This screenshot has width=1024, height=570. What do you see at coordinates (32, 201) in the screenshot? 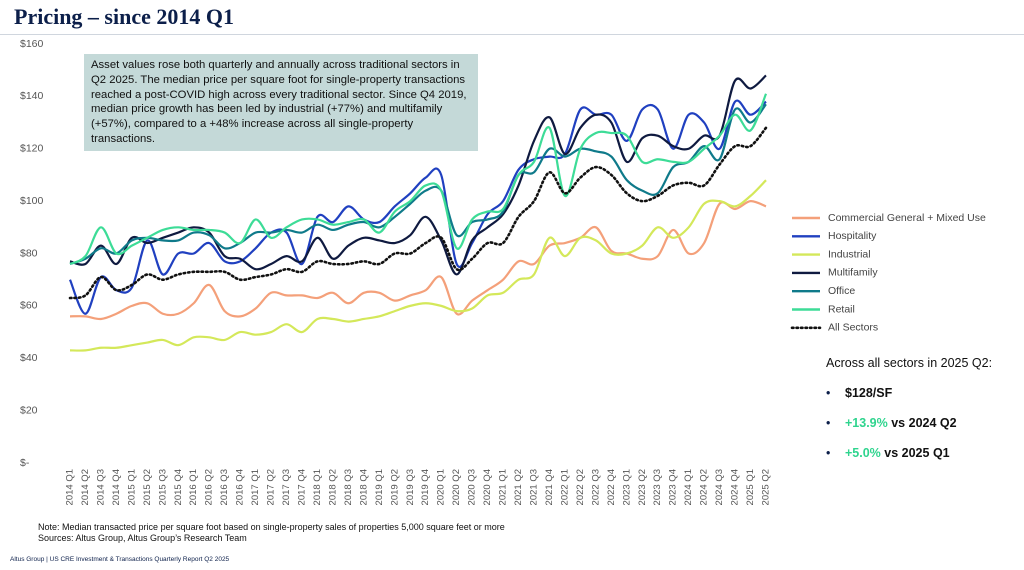
I see `y-tick-label: $100` at bounding box center [32, 201].